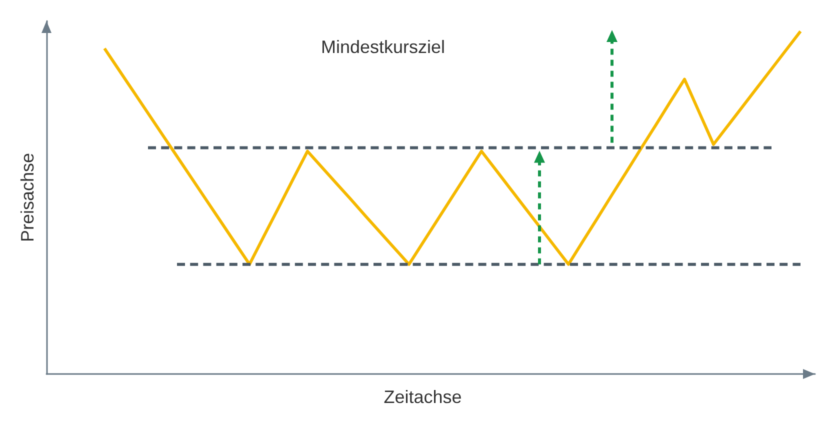  Describe the element at coordinates (383, 47) in the screenshot. I see `annotation: Mindestkursziel` at that location.